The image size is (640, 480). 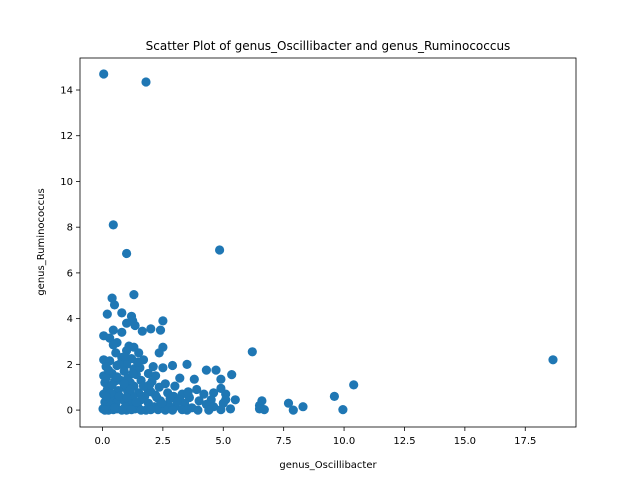 What do you see at coordinates (315, 437) in the screenshot?
I see `x-axis-ticks: 0.0 2.5 5.0 7.5 10.0 12.5 15.0 17.5` at bounding box center [315, 437].